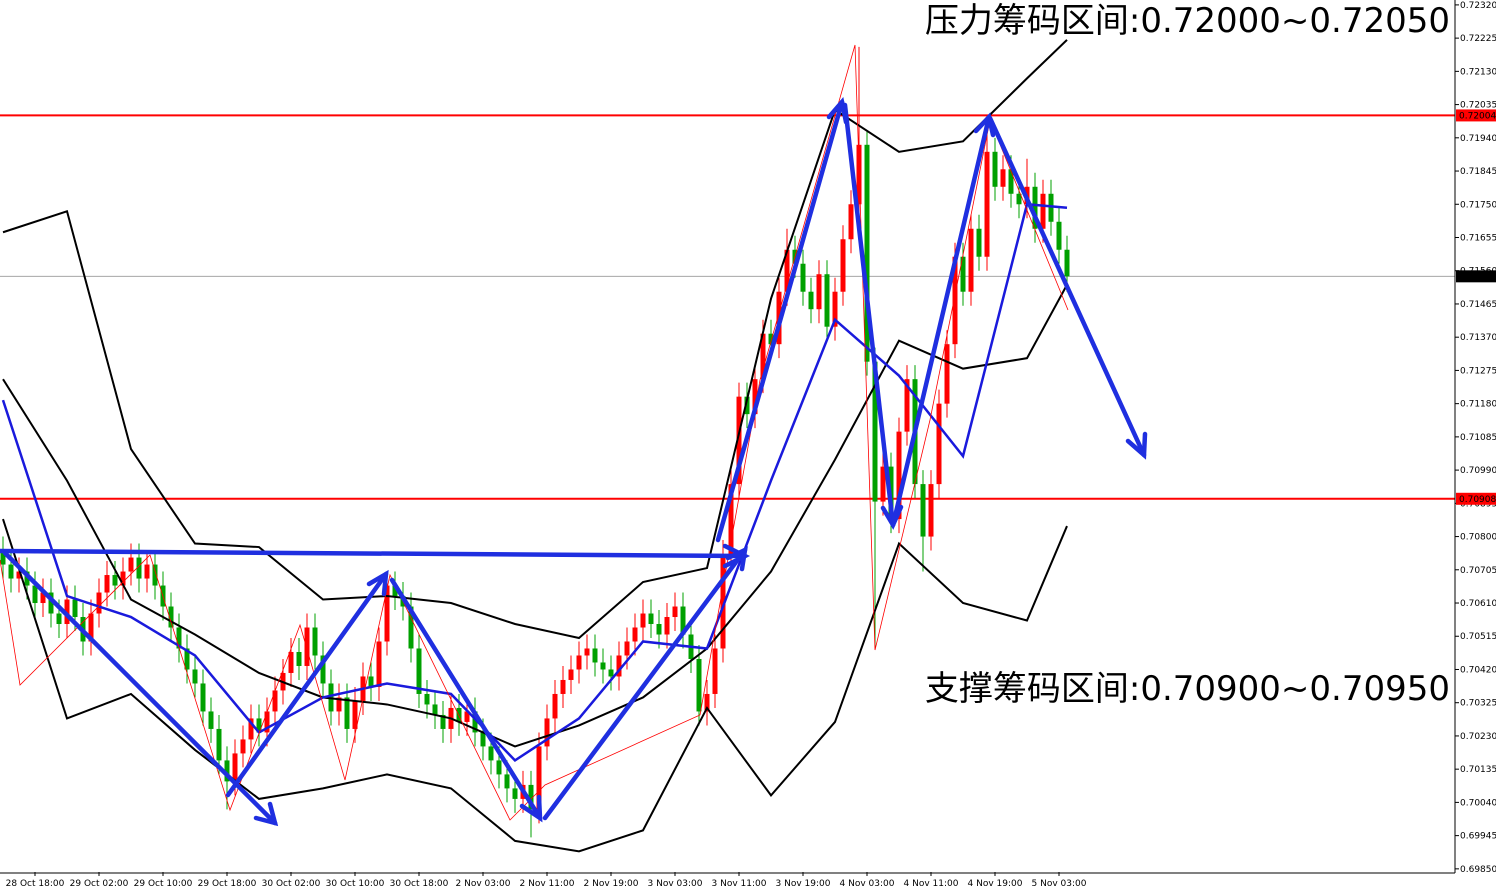 The image size is (1496, 890). Describe the element at coordinates (1478, 72) in the screenshot. I see `y-tick-label: 0.72130` at that location.